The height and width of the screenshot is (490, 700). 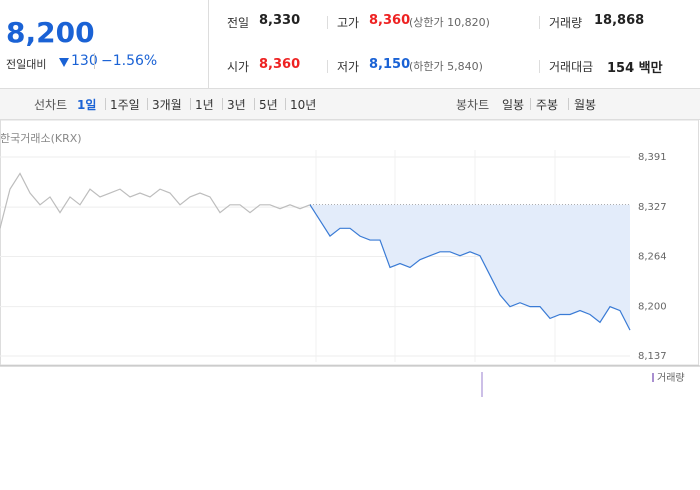 What do you see at coordinates (348, 67) in the screenshot?
I see `summary-label: 저가` at bounding box center [348, 67].